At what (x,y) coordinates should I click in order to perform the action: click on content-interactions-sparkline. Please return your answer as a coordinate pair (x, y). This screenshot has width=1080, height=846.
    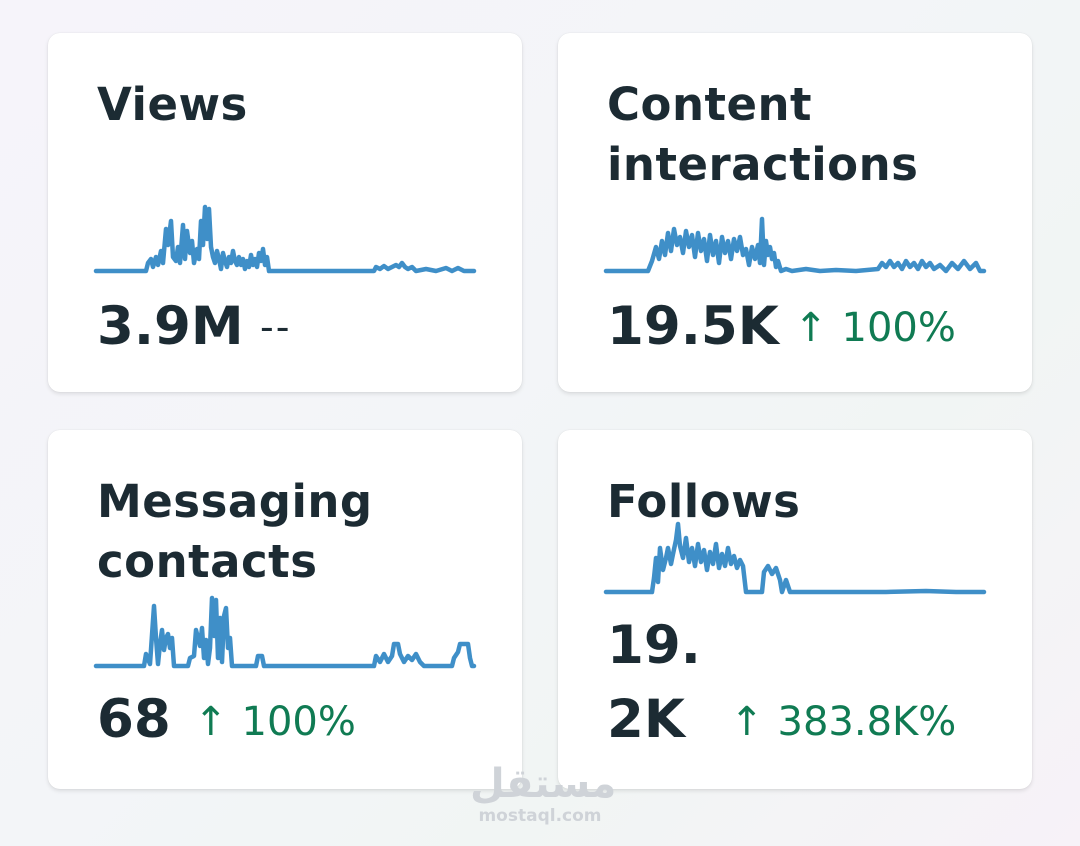
    Looking at the image, I should click on (795, 245).